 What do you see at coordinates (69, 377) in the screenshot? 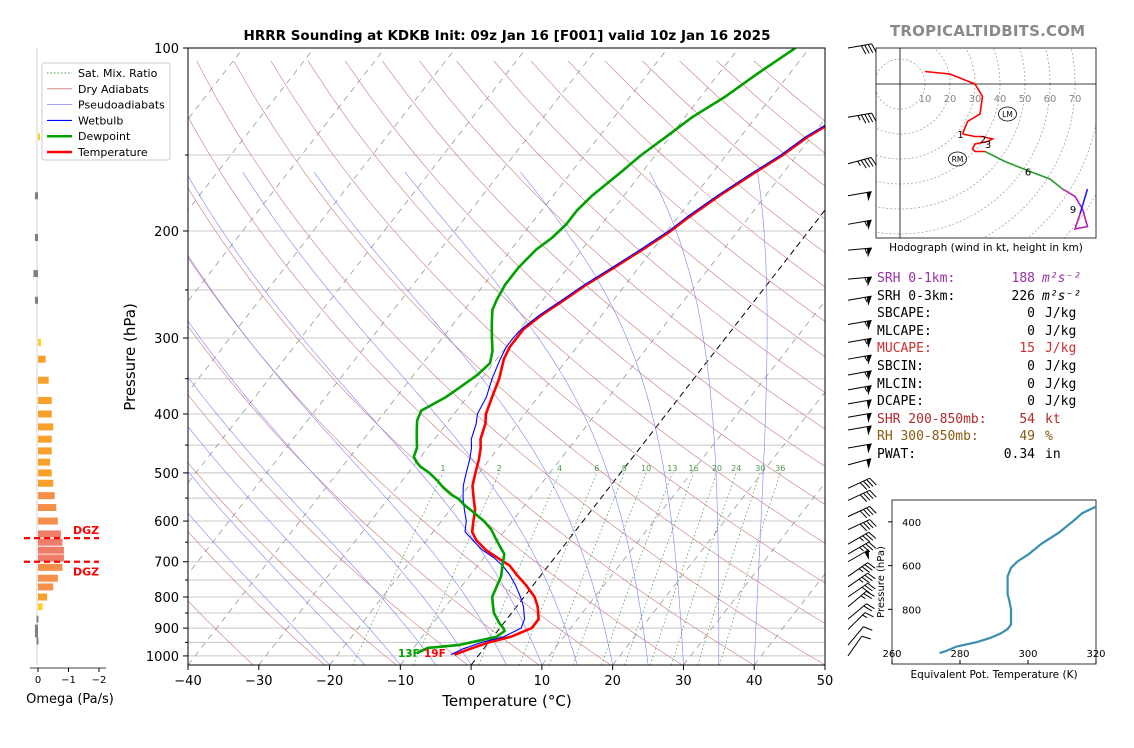
I see `omega-panel: DGZ DGZ 0 −1 −2 Omega (Pa/s)` at bounding box center [69, 377].